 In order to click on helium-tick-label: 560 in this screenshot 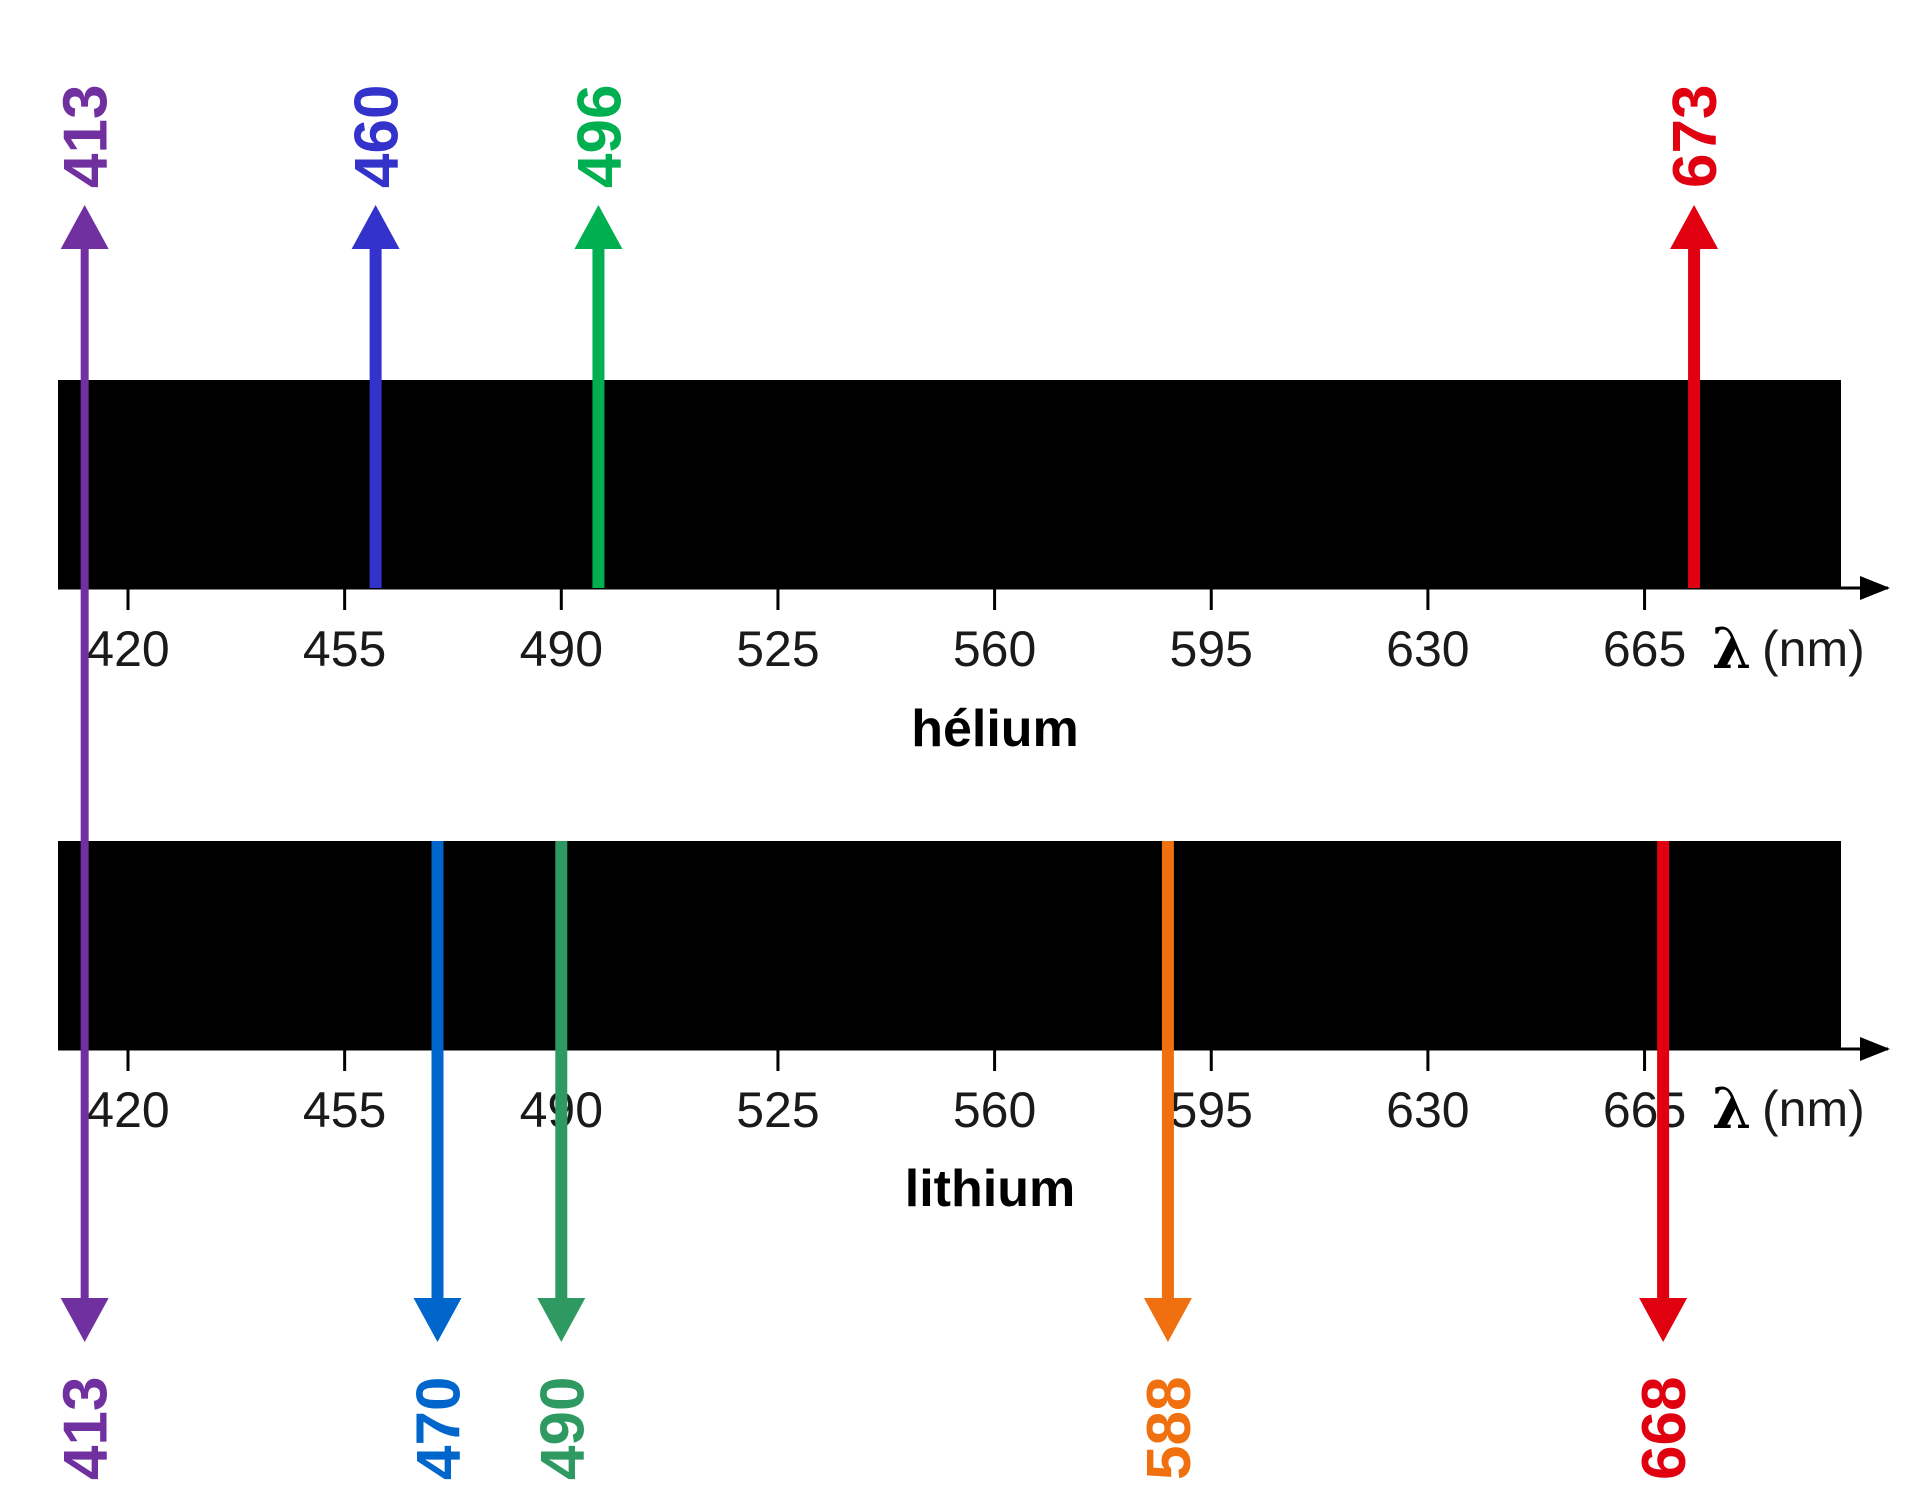, I will do `click(994, 649)`.